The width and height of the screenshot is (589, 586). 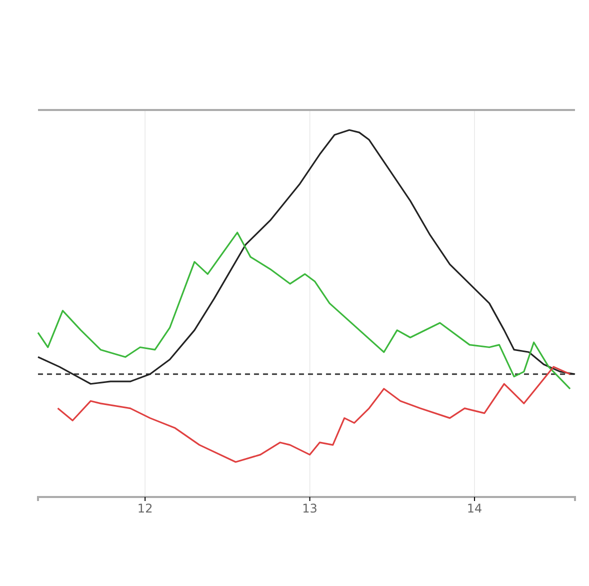 What do you see at coordinates (310, 509) in the screenshot?
I see `x-tick-label: 13` at bounding box center [310, 509].